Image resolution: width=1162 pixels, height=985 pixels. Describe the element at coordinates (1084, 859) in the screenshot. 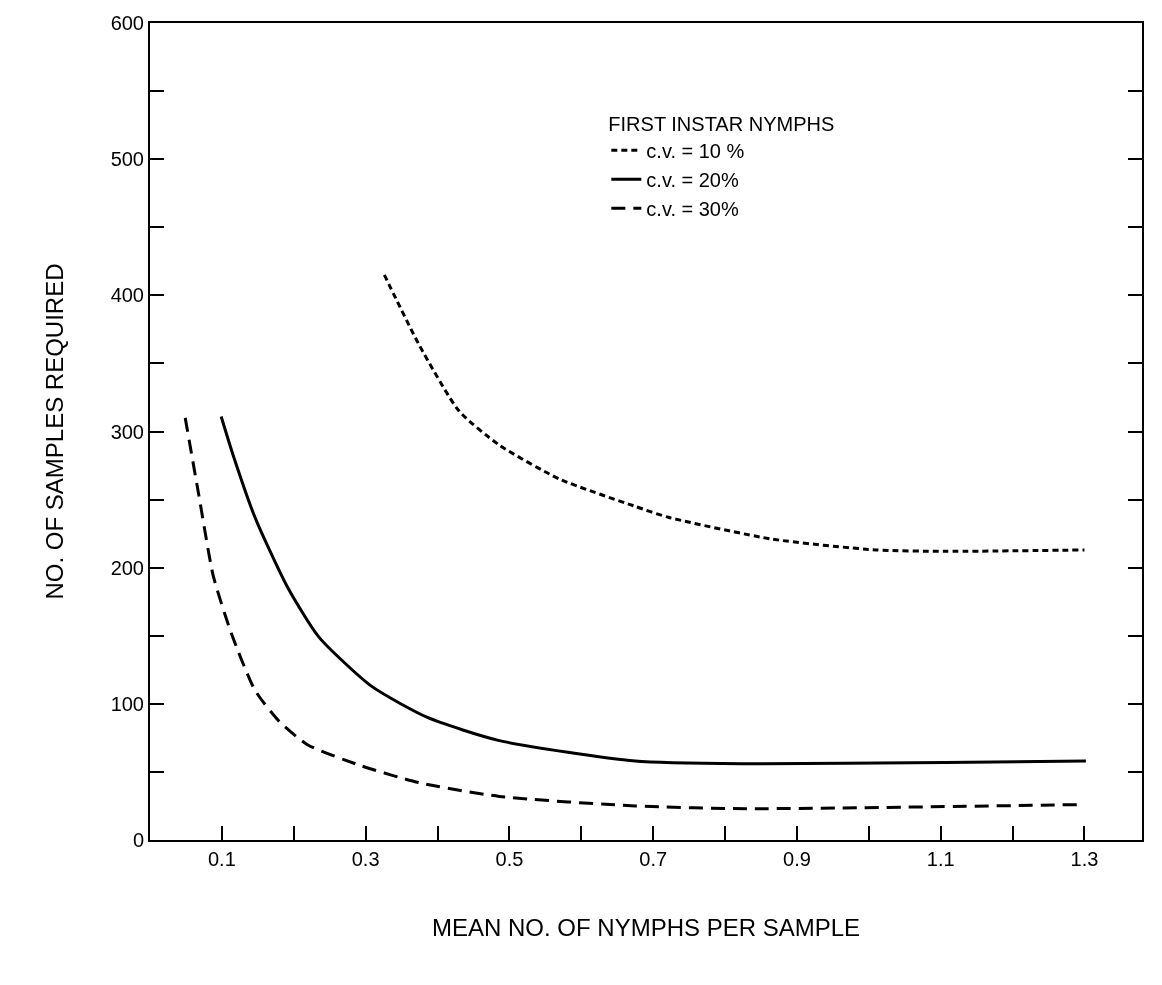

I see `x-tick-label: 1.3` at that location.